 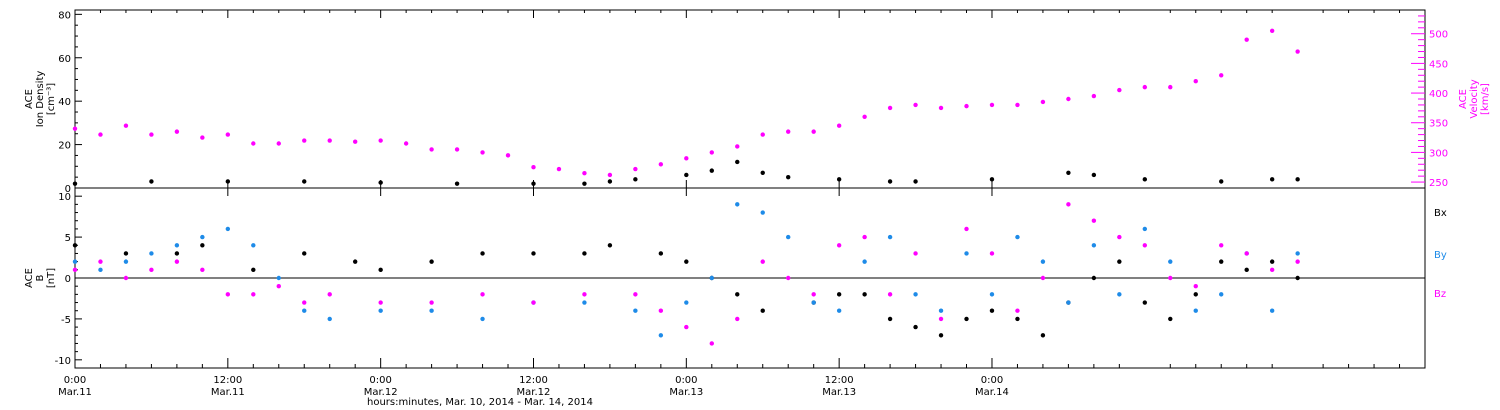 What do you see at coordinates (63, 361) in the screenshot?
I see `field-tick-label: -10` at bounding box center [63, 361].